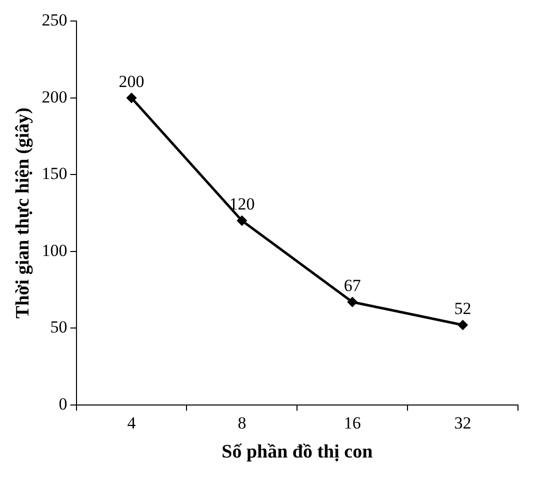 The width and height of the screenshot is (549, 477). I want to click on x-axis-title: Số phần đồ thị con, so click(298, 452).